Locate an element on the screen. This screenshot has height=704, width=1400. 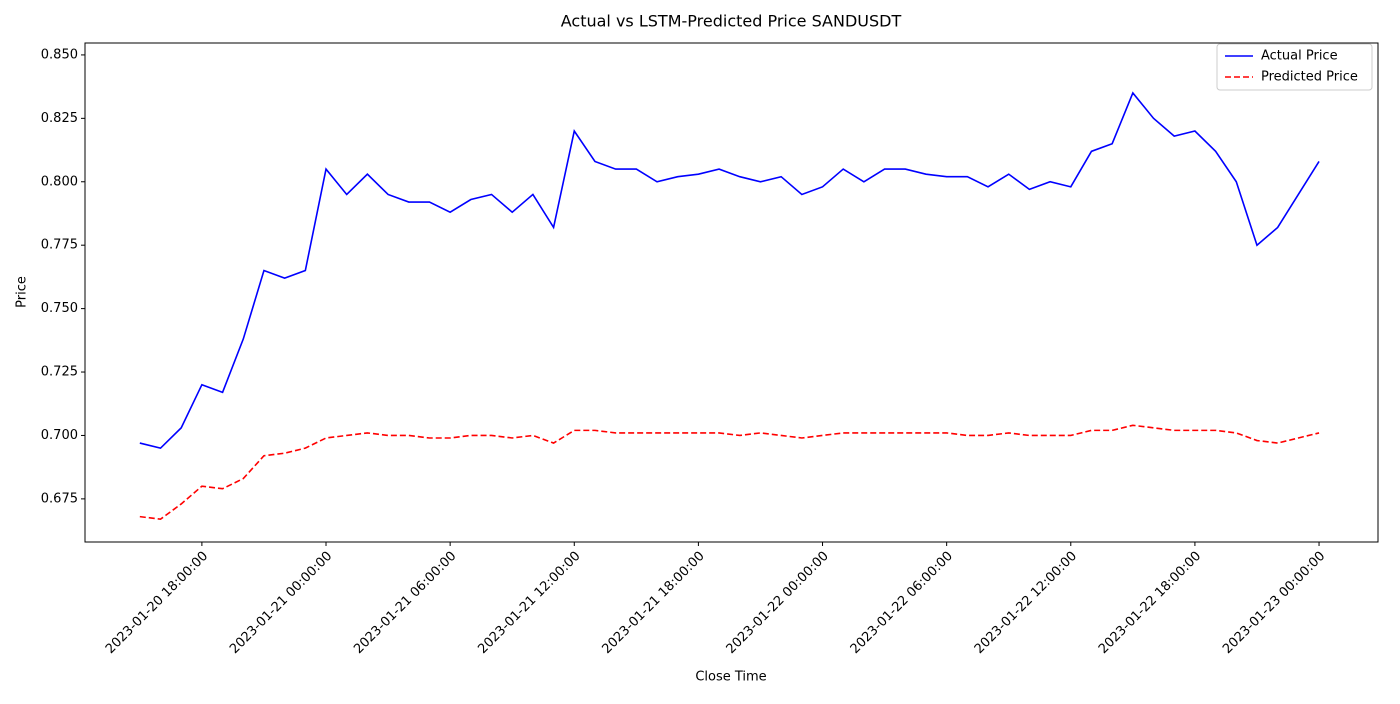
legend-label: Predicted Price is located at coordinates (1309, 77).